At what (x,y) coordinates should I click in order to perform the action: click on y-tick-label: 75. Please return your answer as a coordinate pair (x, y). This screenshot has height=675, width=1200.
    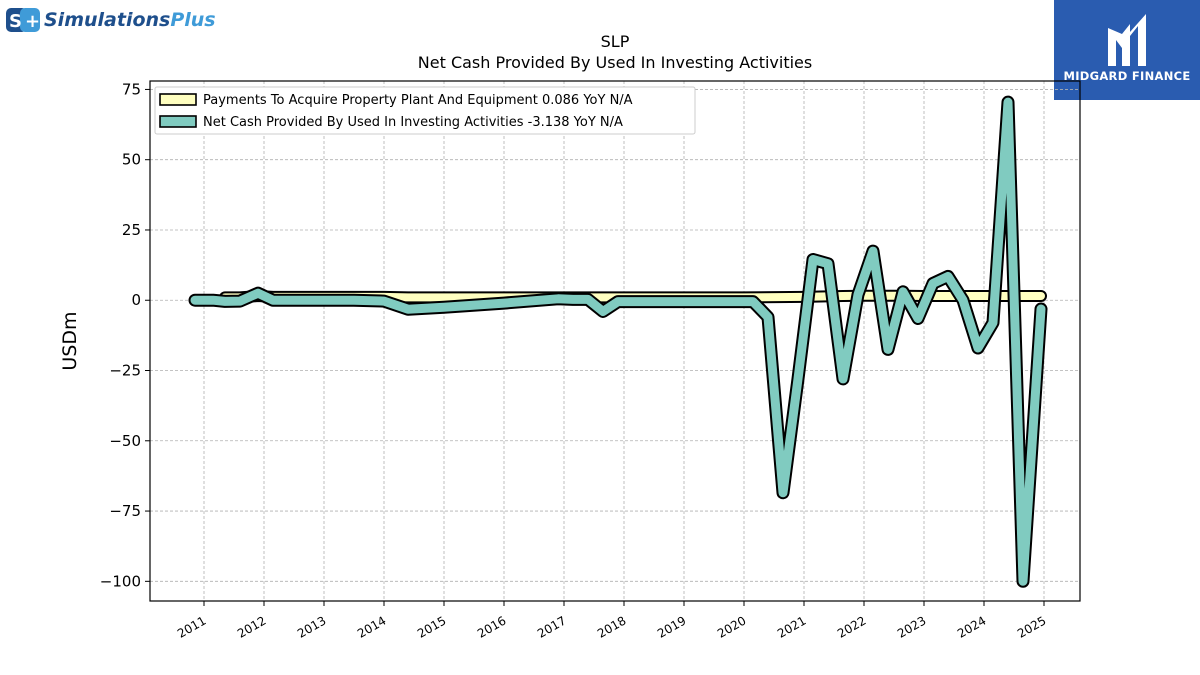
    Looking at the image, I should click on (131, 89).